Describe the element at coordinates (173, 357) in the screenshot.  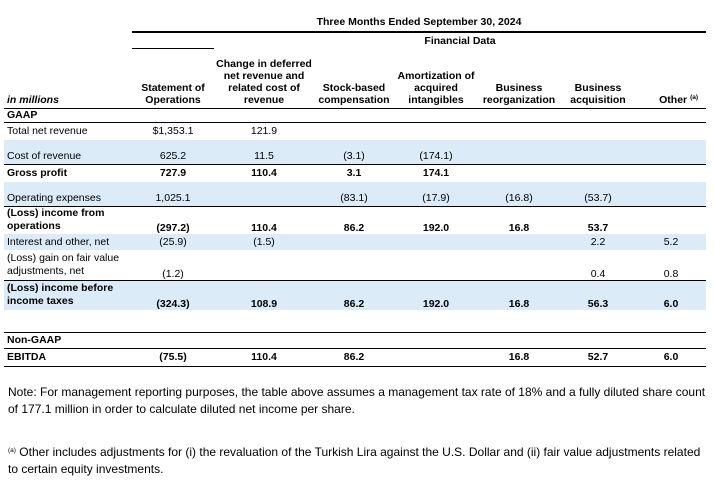
I see `value-cell: (75.5)` at that location.